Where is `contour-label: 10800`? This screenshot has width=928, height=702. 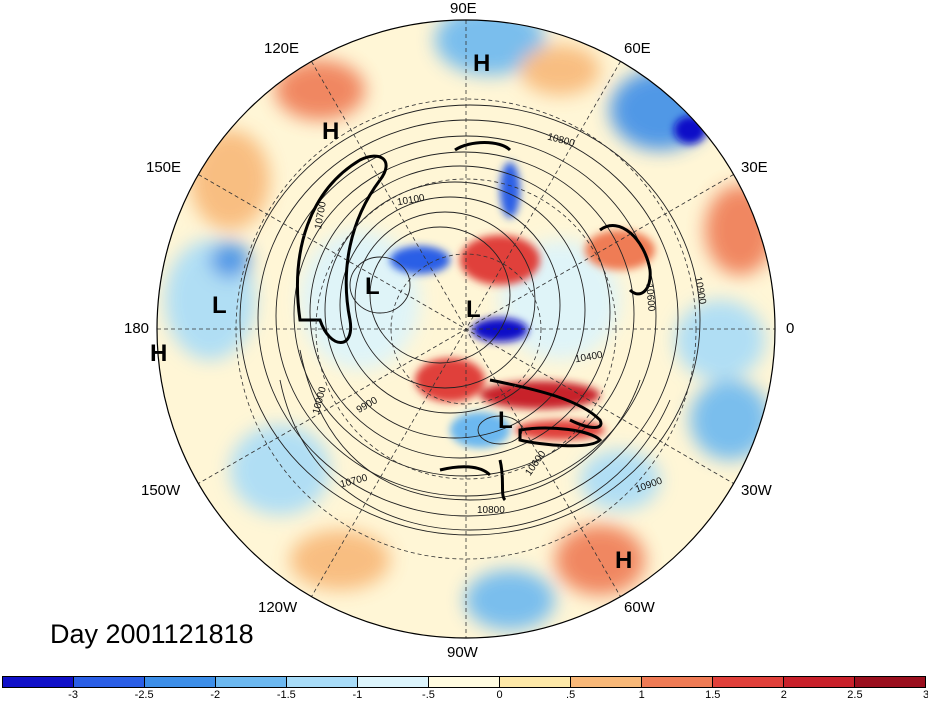 contour-label: 10800 is located at coordinates (491, 510).